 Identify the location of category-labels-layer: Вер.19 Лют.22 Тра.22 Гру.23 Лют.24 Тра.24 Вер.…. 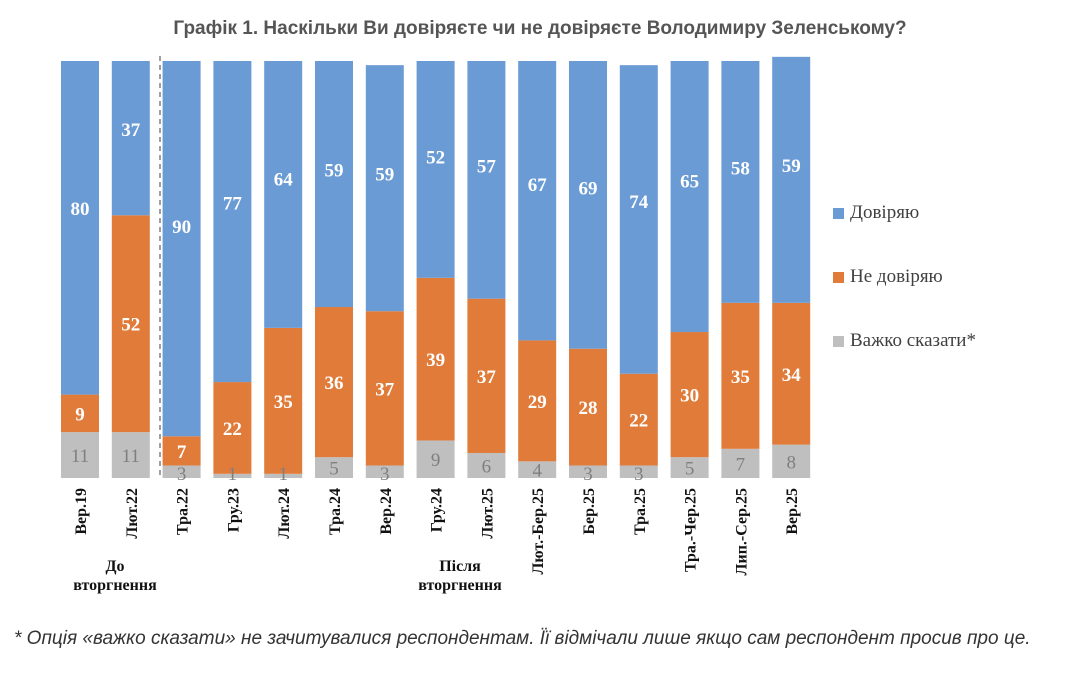
(437, 531).